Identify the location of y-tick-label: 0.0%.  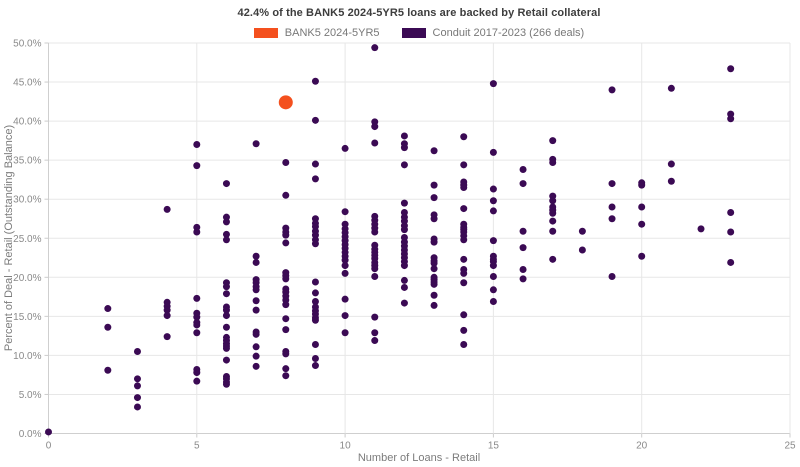
(30, 434).